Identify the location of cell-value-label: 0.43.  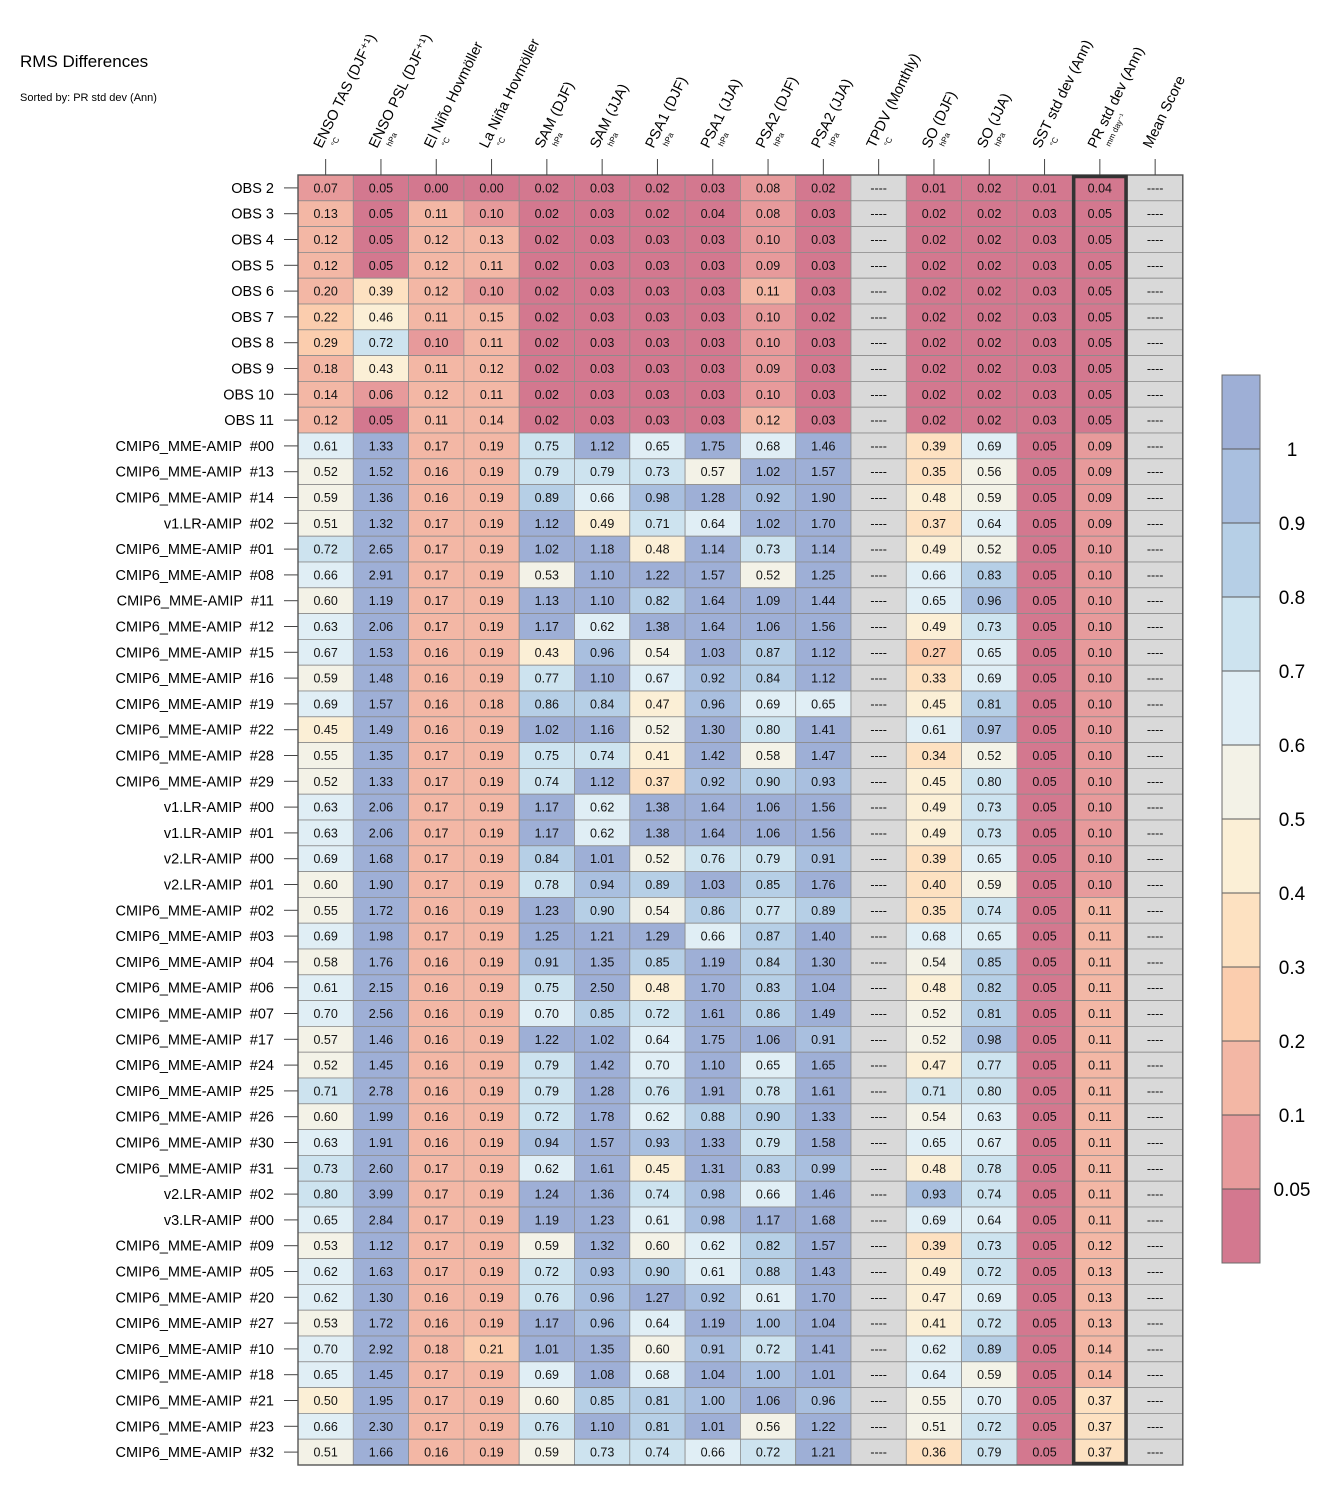
(547, 653).